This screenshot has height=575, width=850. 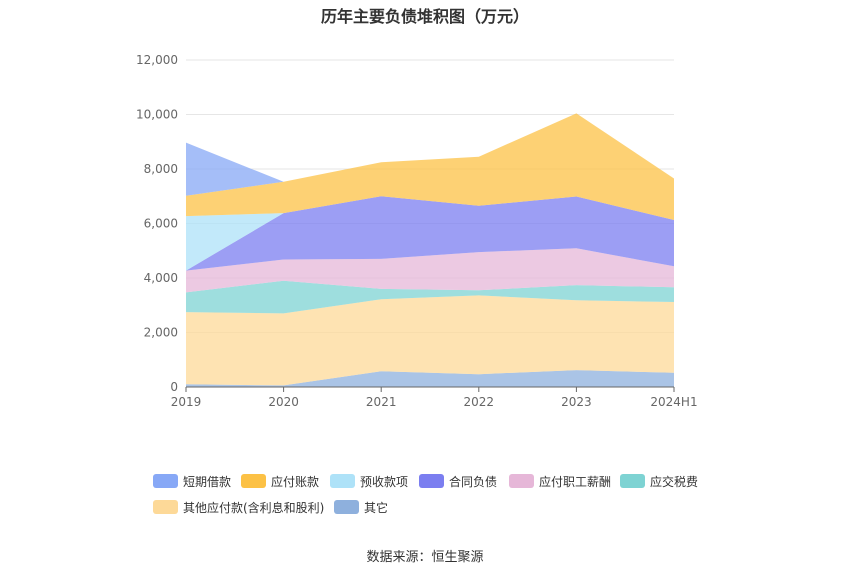 What do you see at coordinates (424, 16) in the screenshot?
I see `chart-title: 历年主要负债堆积图（万元）` at bounding box center [424, 16].